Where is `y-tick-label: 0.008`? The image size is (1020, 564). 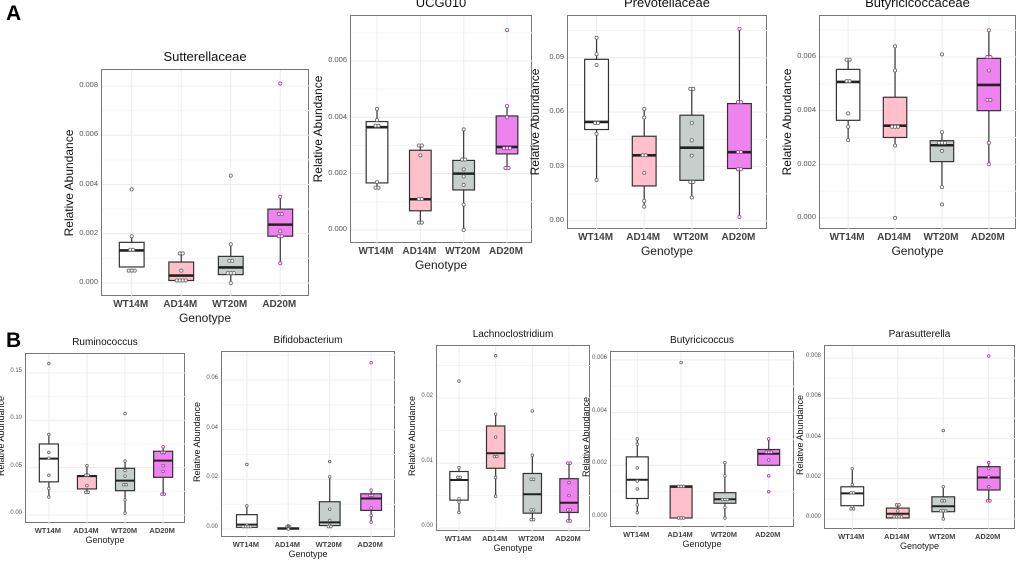 y-tick-label: 0.008 is located at coordinates (88, 85).